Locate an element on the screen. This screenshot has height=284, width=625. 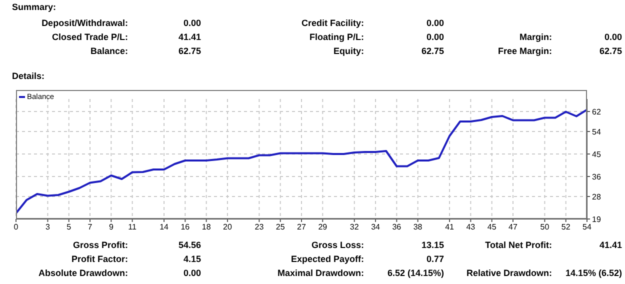
x-tick-label: 45 is located at coordinates (492, 227).